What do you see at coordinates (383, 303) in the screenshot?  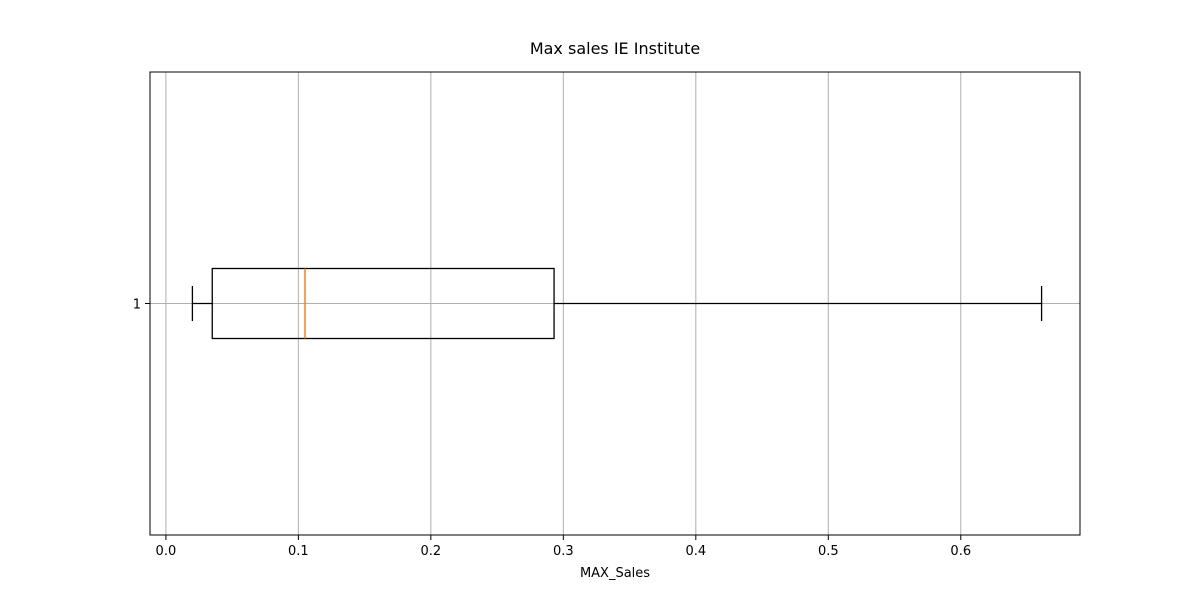 I see `iqr-box` at bounding box center [383, 303].